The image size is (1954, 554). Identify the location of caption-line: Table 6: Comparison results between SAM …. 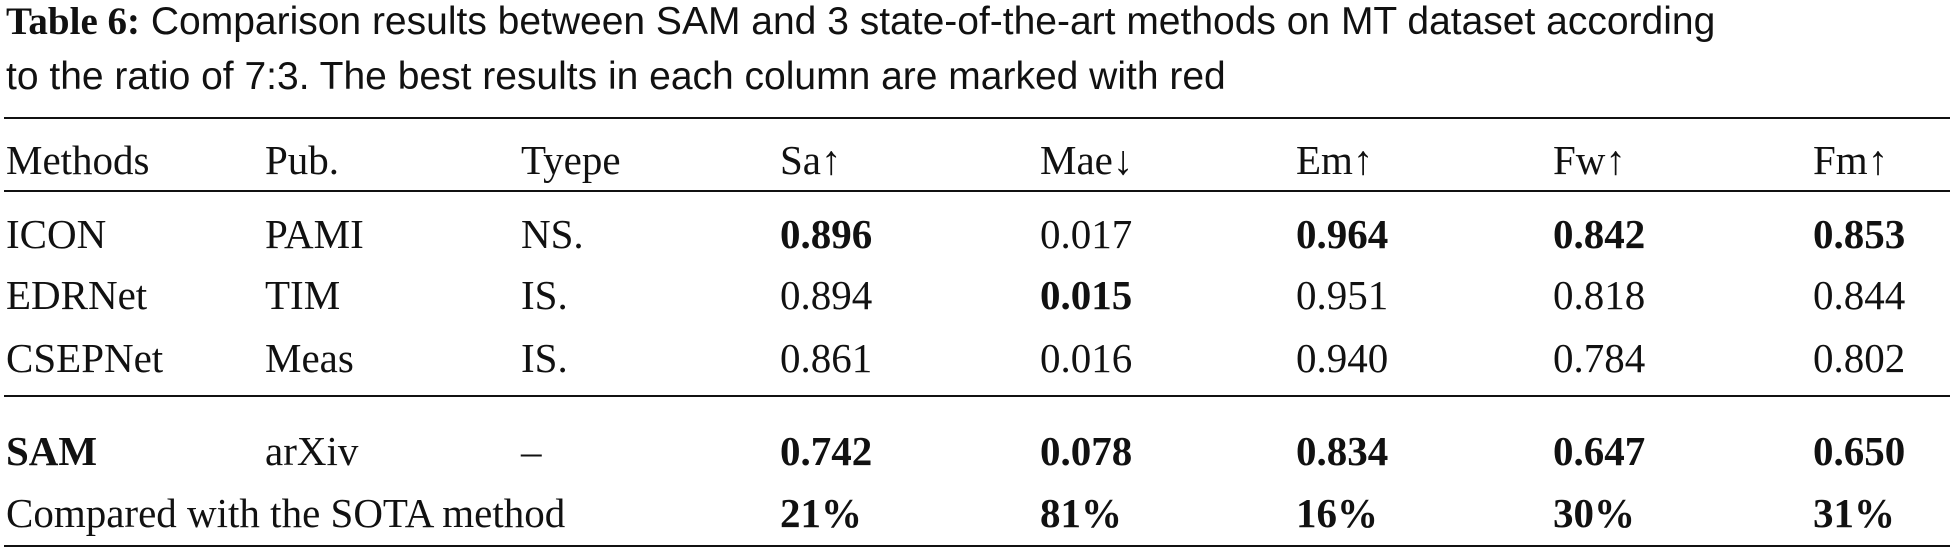
(860, 22).